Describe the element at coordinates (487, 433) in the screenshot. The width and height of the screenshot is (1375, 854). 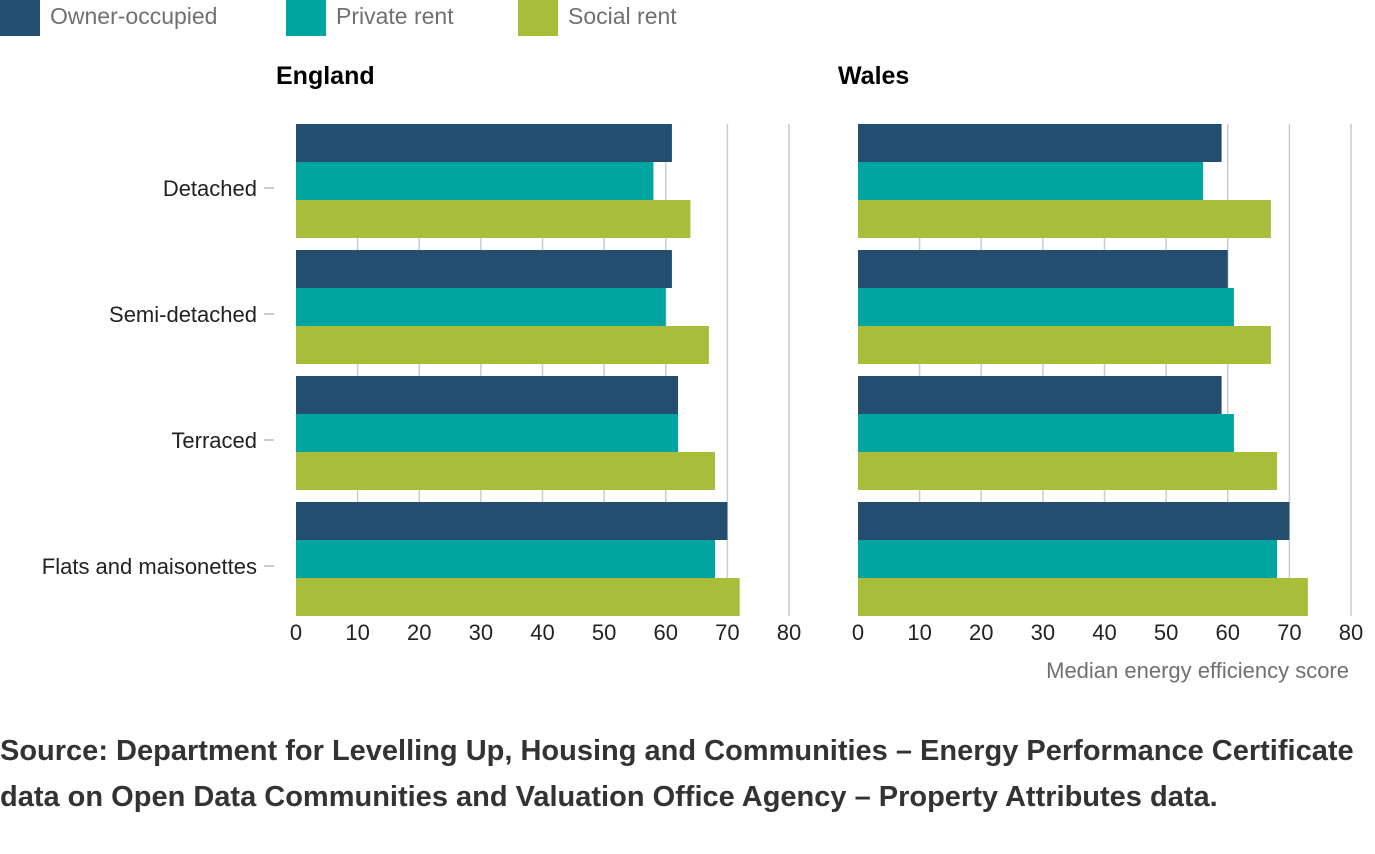
I see `bar-england-terraced-private-rent` at that location.